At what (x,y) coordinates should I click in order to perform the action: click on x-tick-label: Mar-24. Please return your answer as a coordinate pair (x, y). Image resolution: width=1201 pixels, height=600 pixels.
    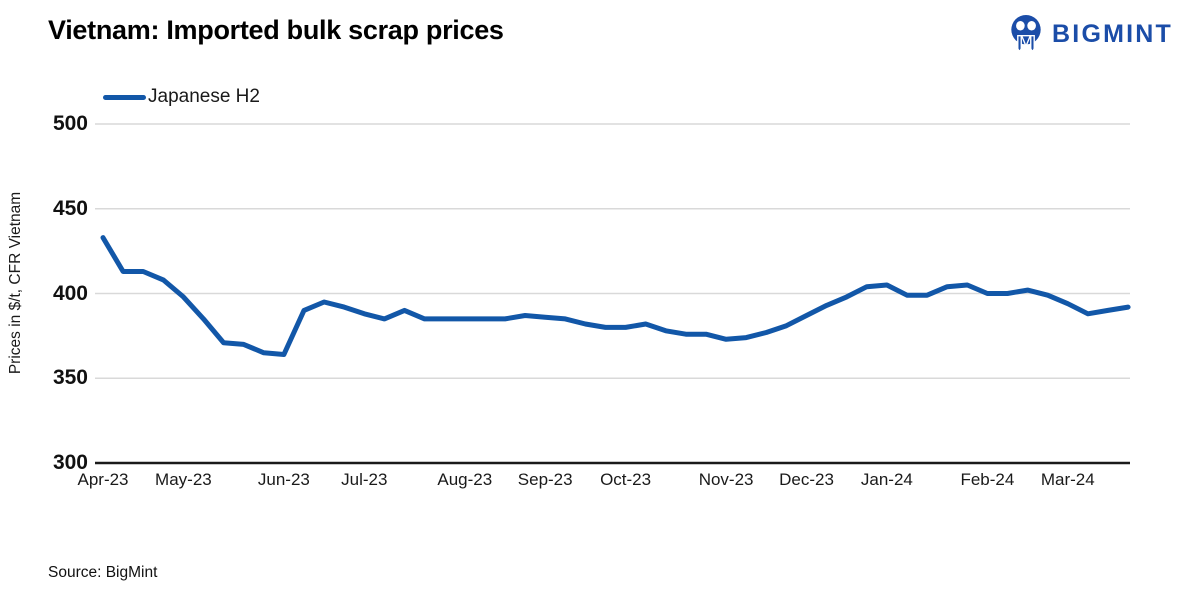
    Looking at the image, I should click on (1067, 479).